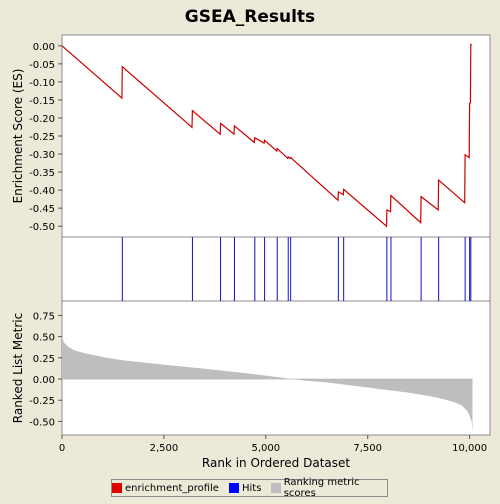 The width and height of the screenshot is (500, 504). I want to click on ranking-tick-label: 0.75, so click(44, 316).